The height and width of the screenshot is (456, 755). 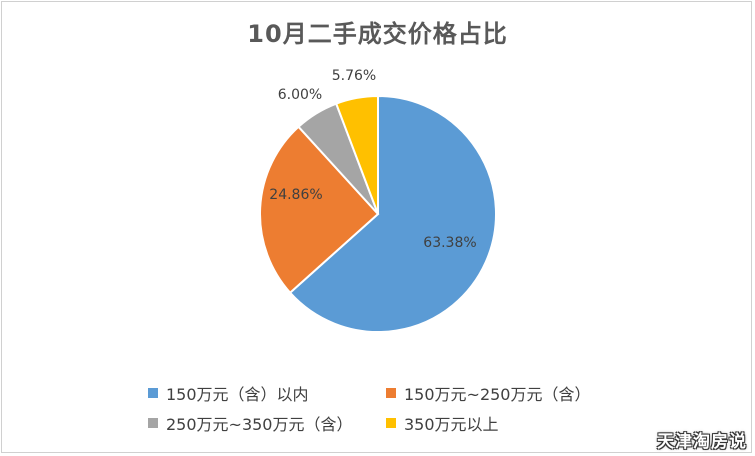 I want to click on chart-title: 10月二手成交价格占比, so click(x=377, y=34).